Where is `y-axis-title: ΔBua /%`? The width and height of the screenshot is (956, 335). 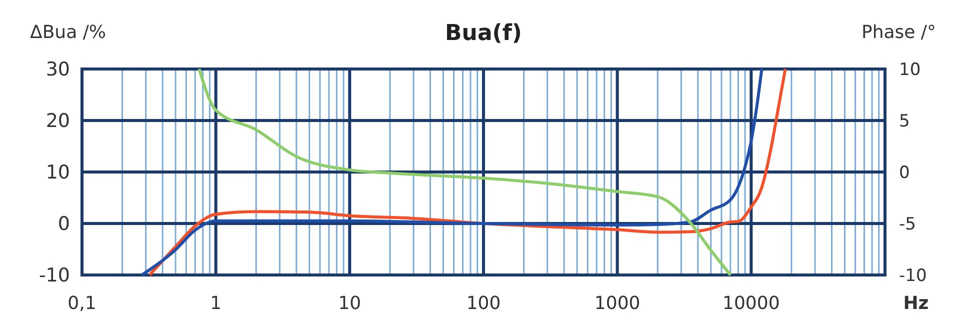 y-axis-title: ΔBua /% is located at coordinates (68, 32).